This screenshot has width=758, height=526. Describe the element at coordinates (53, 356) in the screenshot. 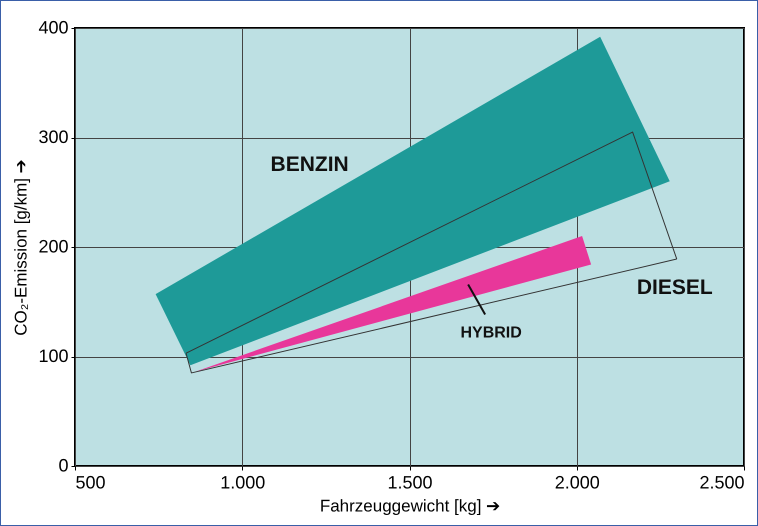

I see `y-tick-label: 100` at that location.